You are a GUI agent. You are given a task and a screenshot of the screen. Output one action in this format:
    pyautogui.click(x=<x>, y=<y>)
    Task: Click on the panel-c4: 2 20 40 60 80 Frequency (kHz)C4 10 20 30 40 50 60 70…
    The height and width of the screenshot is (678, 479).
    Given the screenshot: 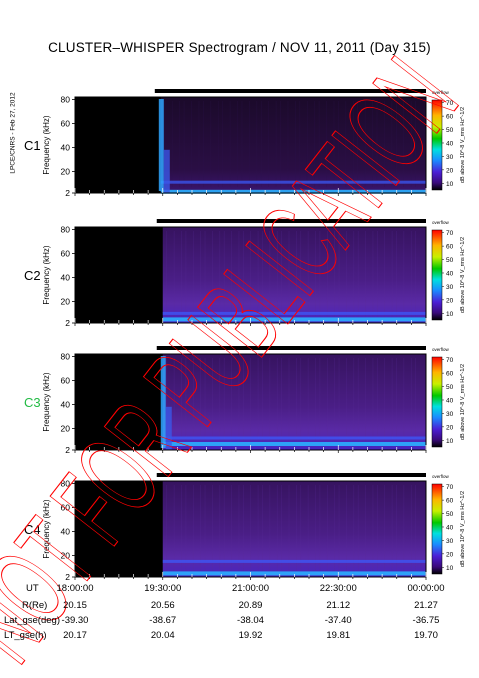 What is the action you would take?
    pyautogui.click(x=245, y=527)
    